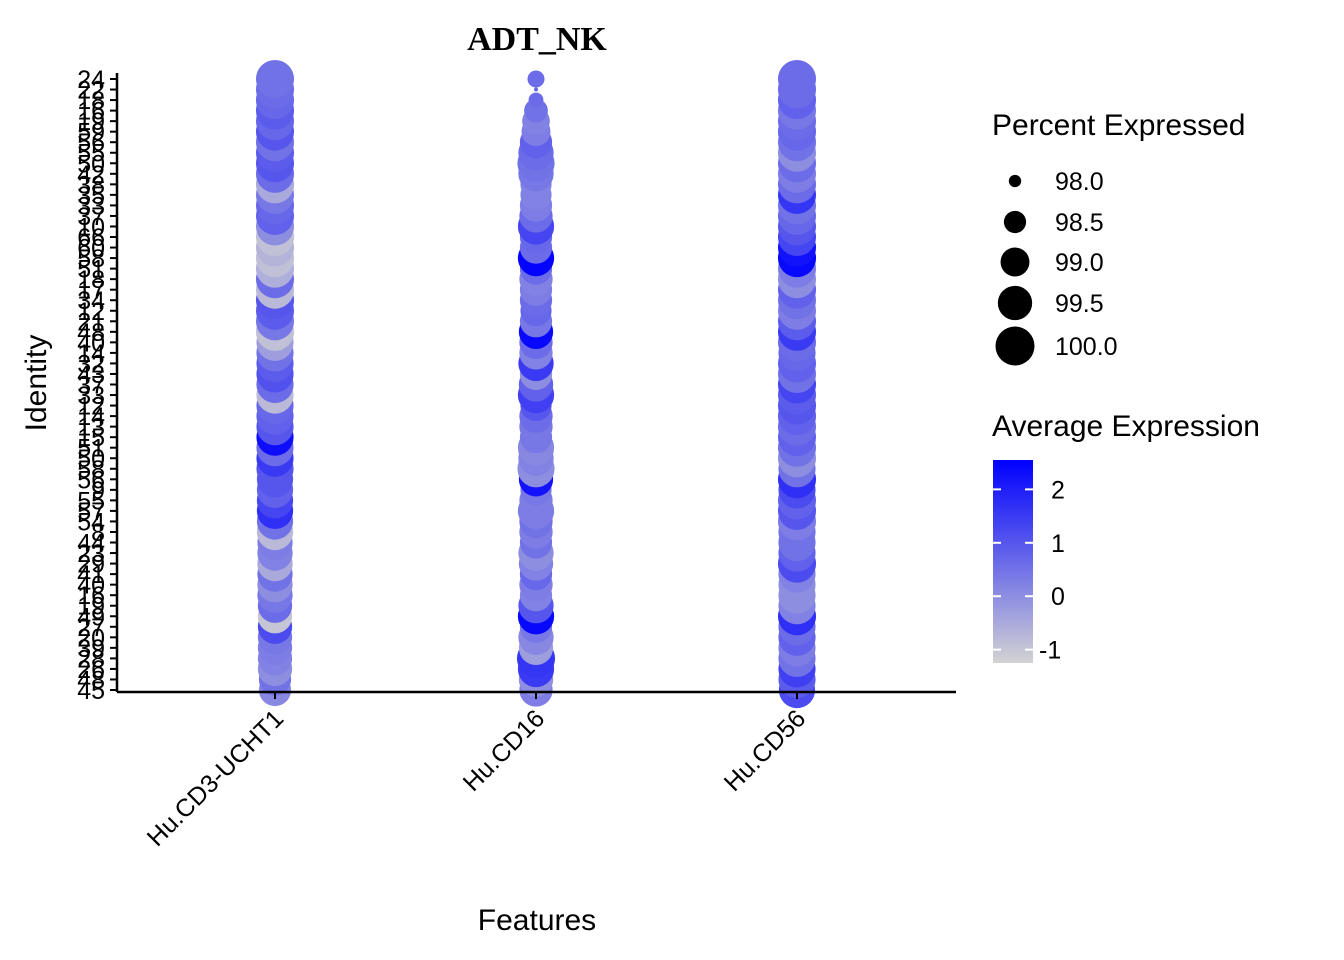  Describe the element at coordinates (91, 322) in the screenshot. I see `y-tick-label-35: 21` at that location.